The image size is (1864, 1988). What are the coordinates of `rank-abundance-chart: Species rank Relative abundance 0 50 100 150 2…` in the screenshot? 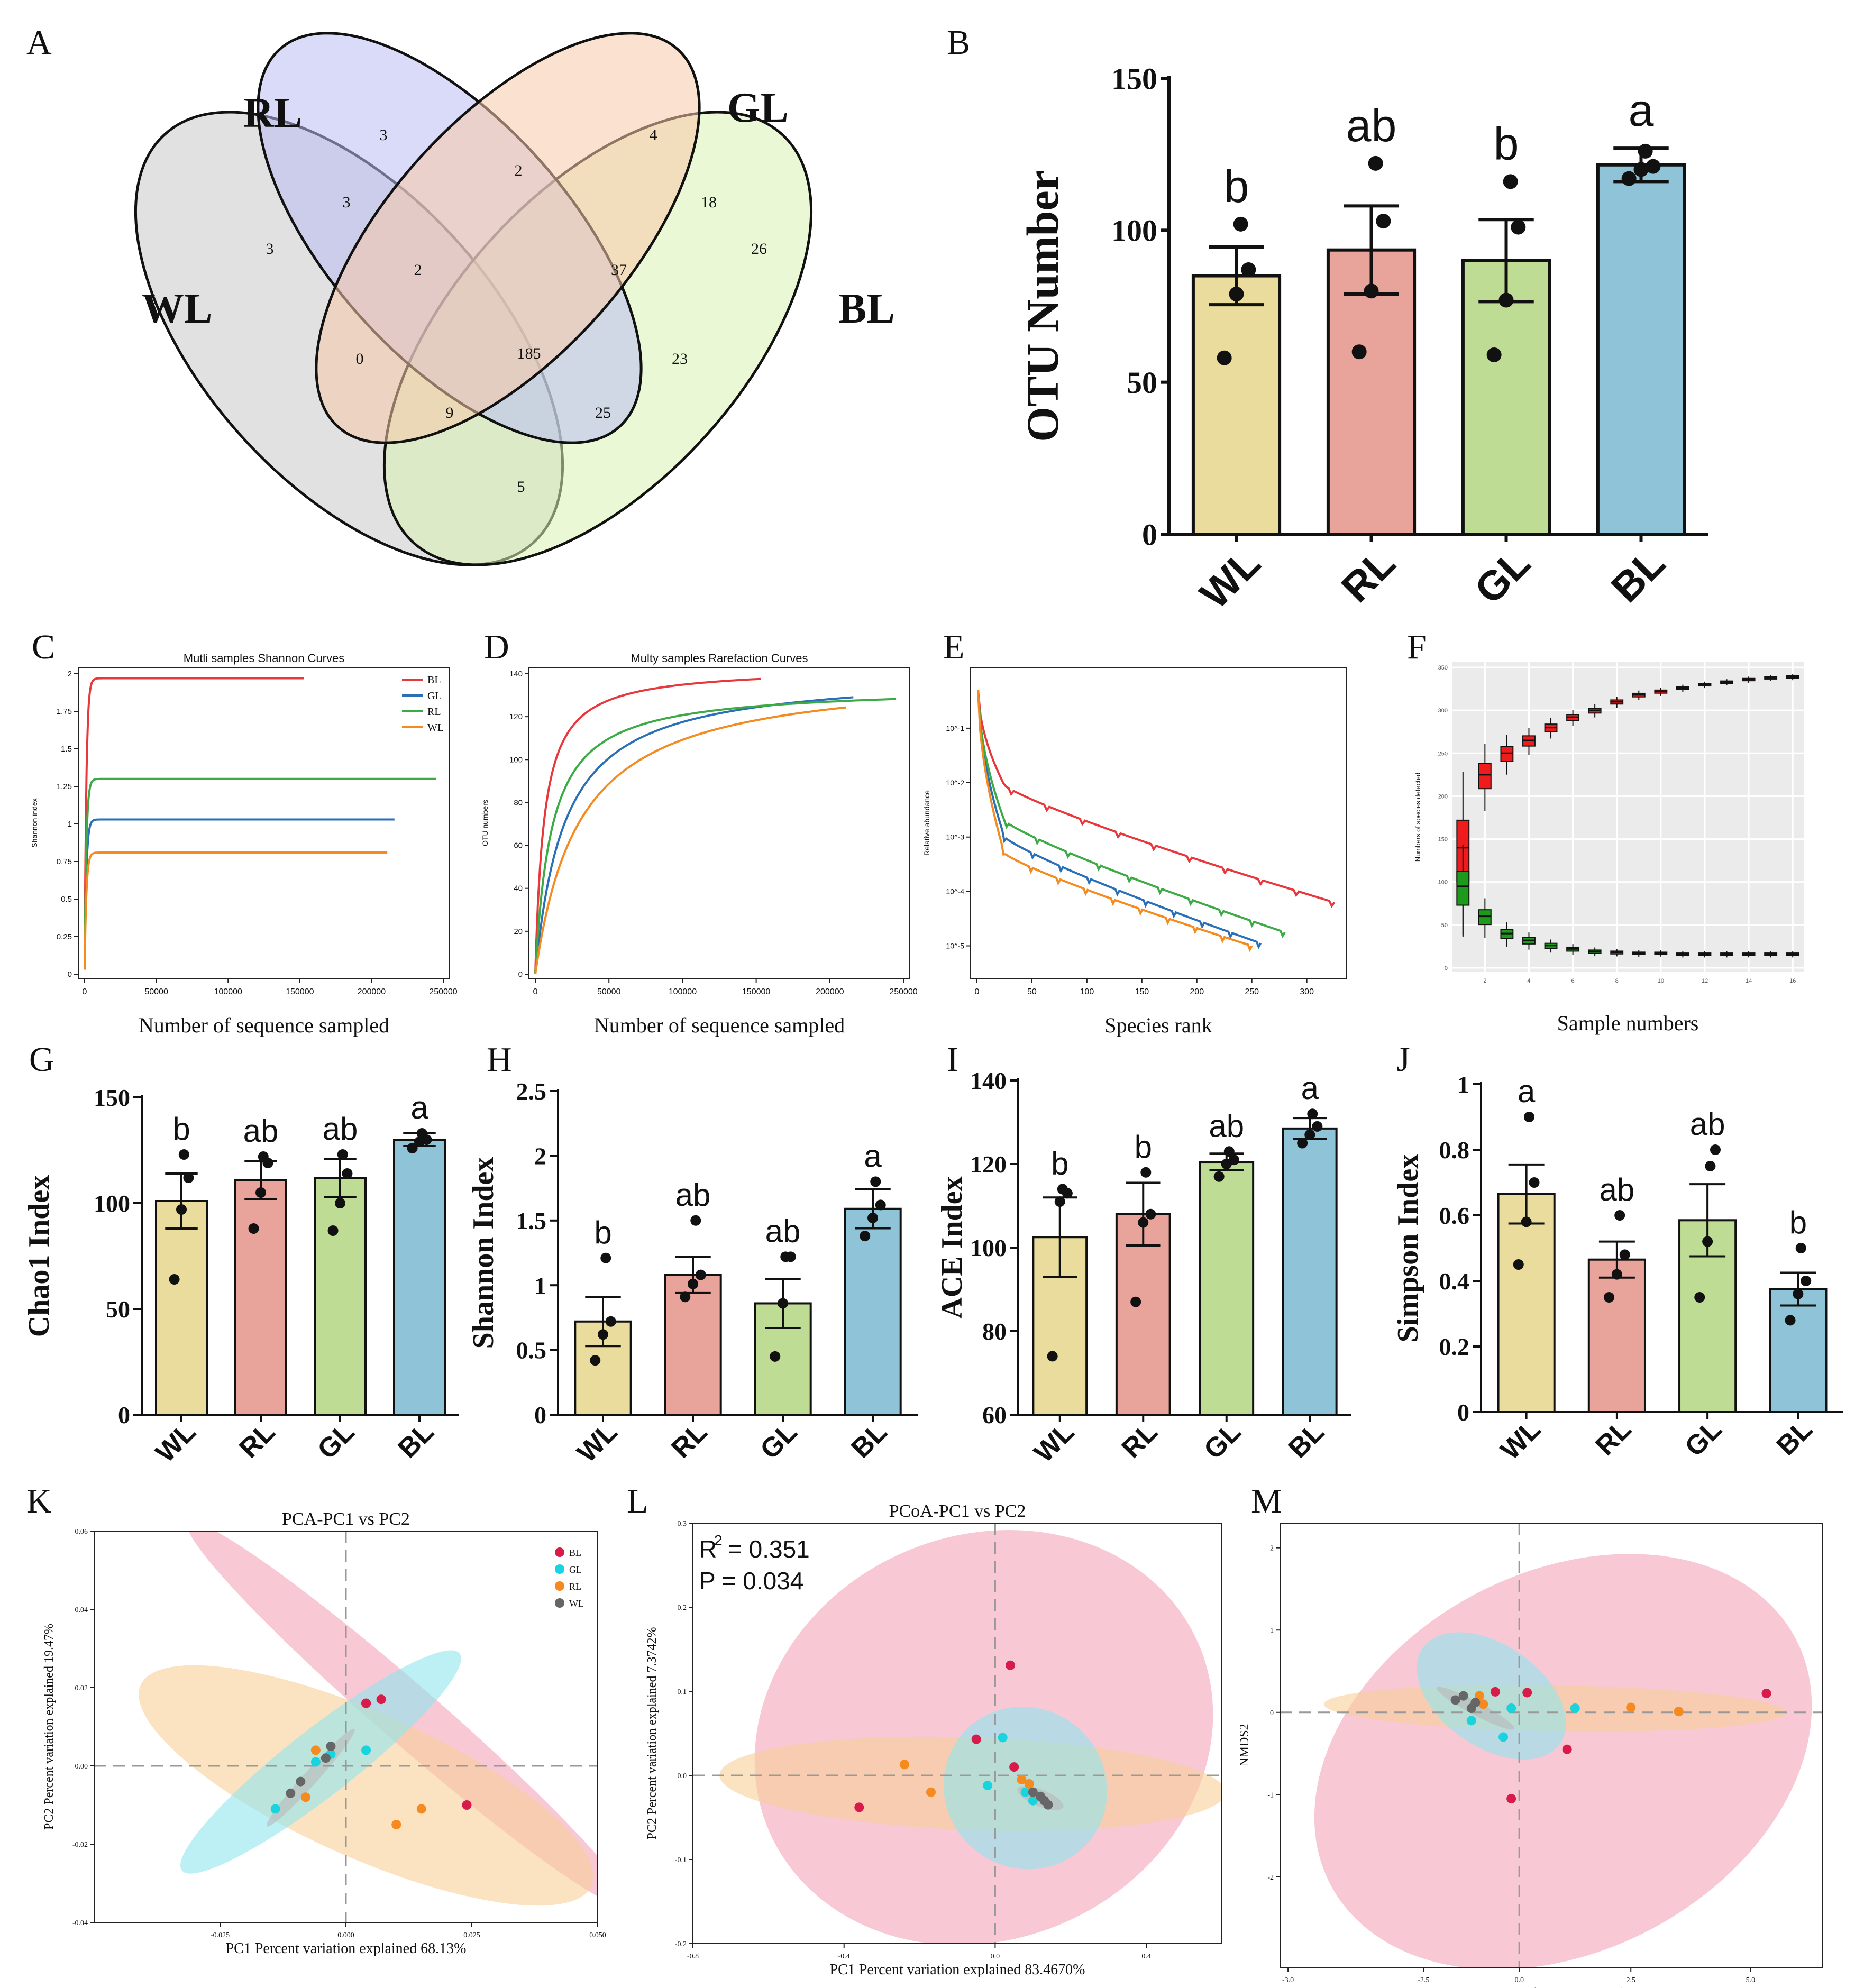 It's located at (1134, 852).